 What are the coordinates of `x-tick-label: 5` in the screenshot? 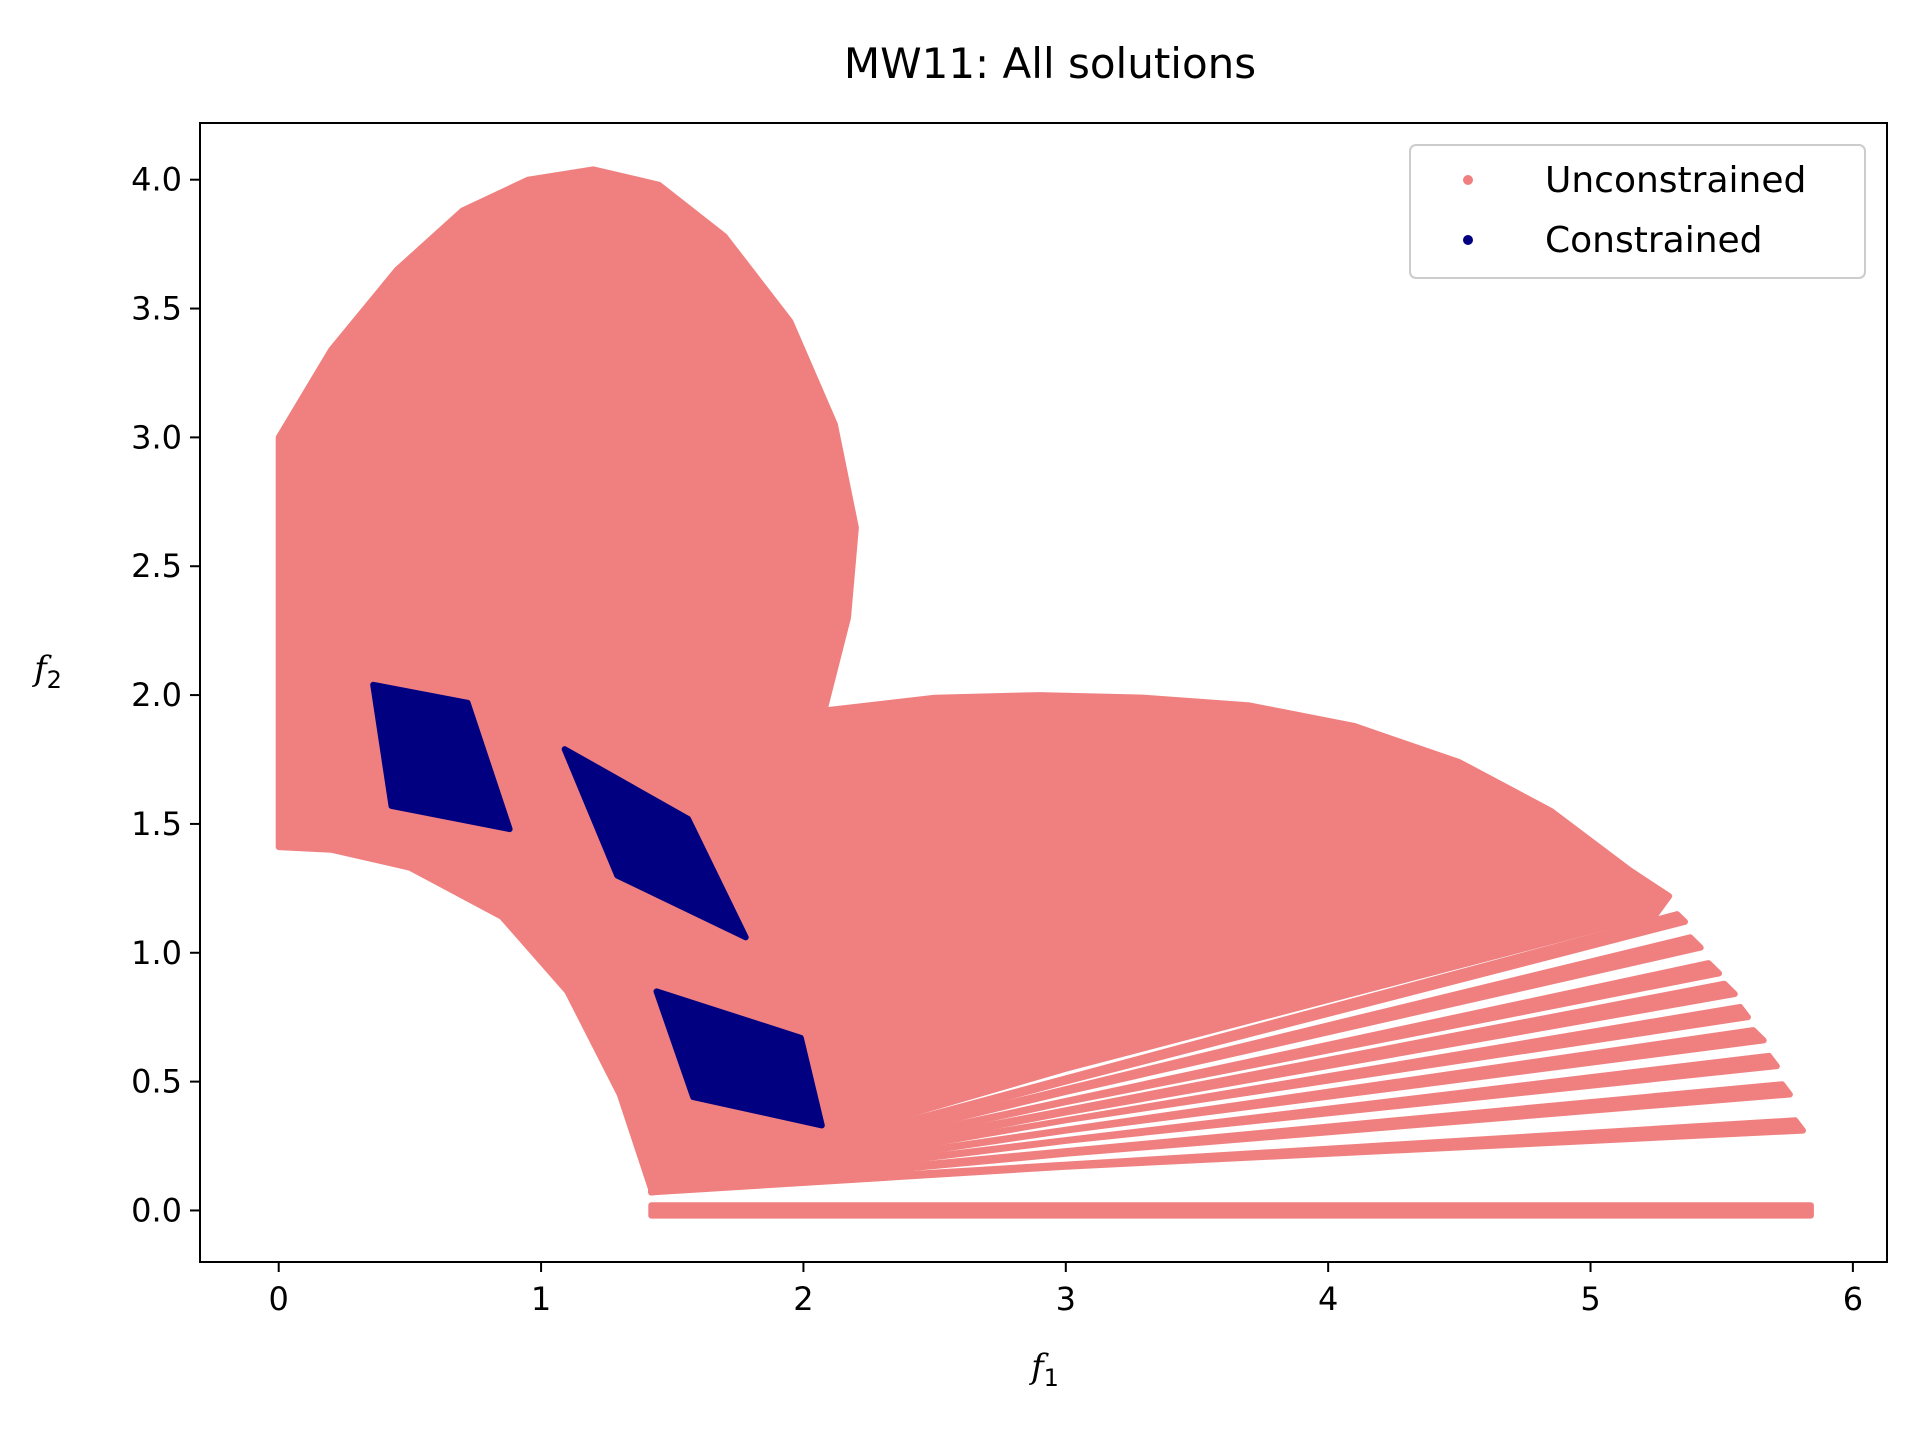 It's located at (1590, 1299).